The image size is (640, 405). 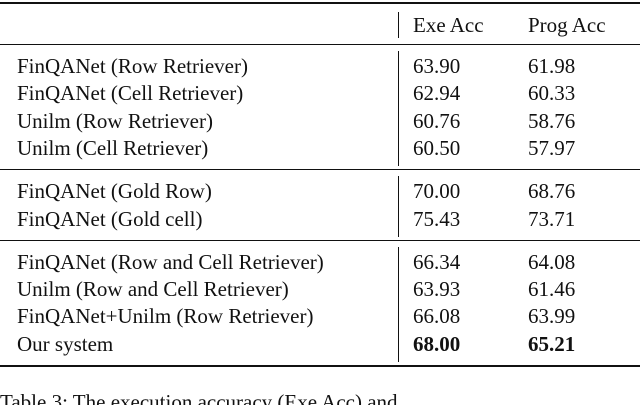 I want to click on row-label: FinQANet+Unilm (Row Retriever), so click(x=165, y=316).